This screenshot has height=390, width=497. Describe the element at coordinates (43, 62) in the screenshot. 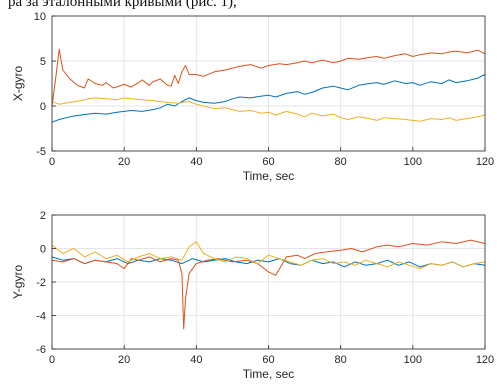

I see `x-gyro-y-tick-label: 5` at that location.